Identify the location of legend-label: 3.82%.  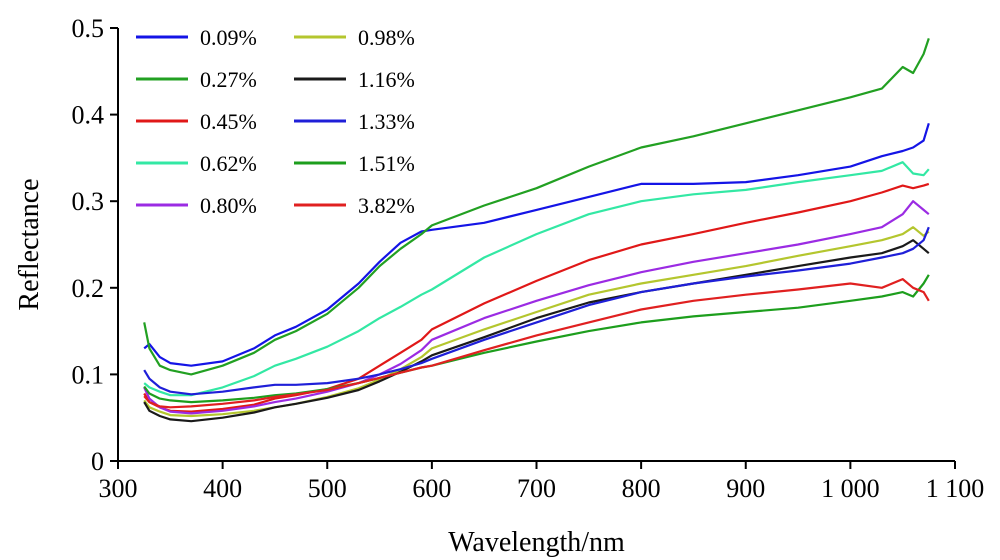
(386, 205).